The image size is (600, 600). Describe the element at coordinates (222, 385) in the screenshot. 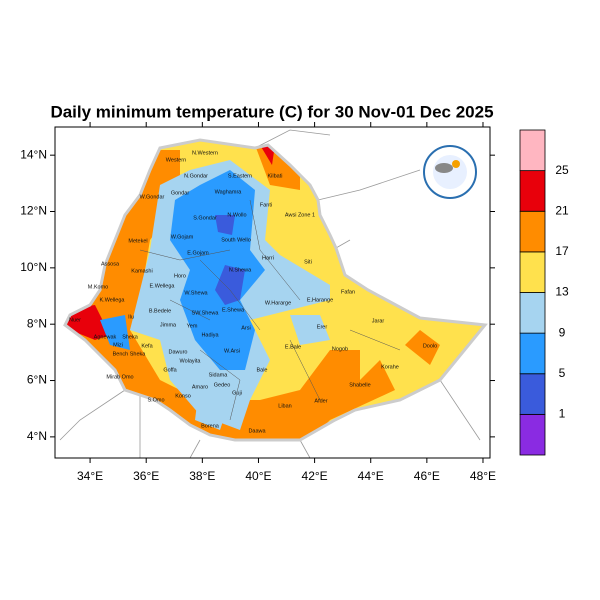

I see `region-label: Gedeo` at that location.